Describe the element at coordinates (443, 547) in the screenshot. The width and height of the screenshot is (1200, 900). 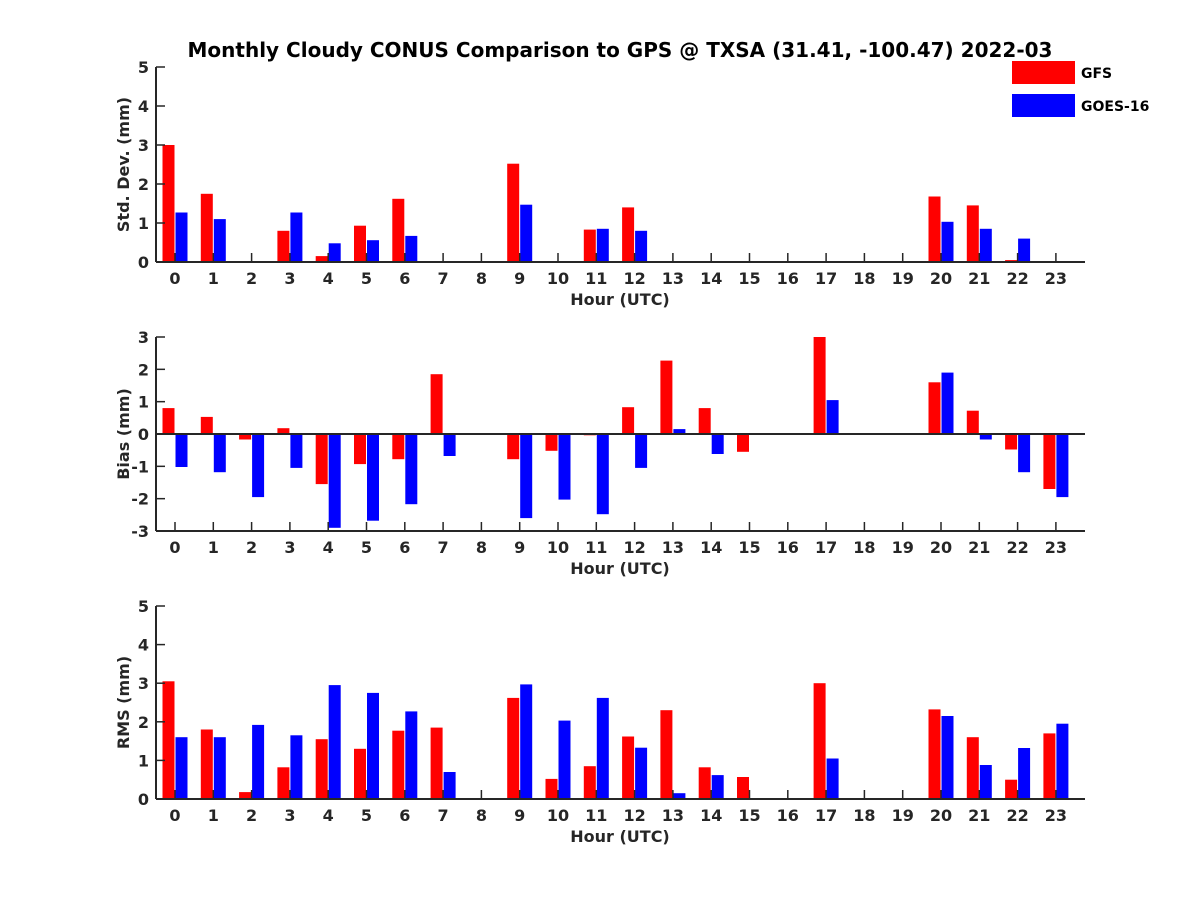
I see `bias-xtick-label: 7` at that location.